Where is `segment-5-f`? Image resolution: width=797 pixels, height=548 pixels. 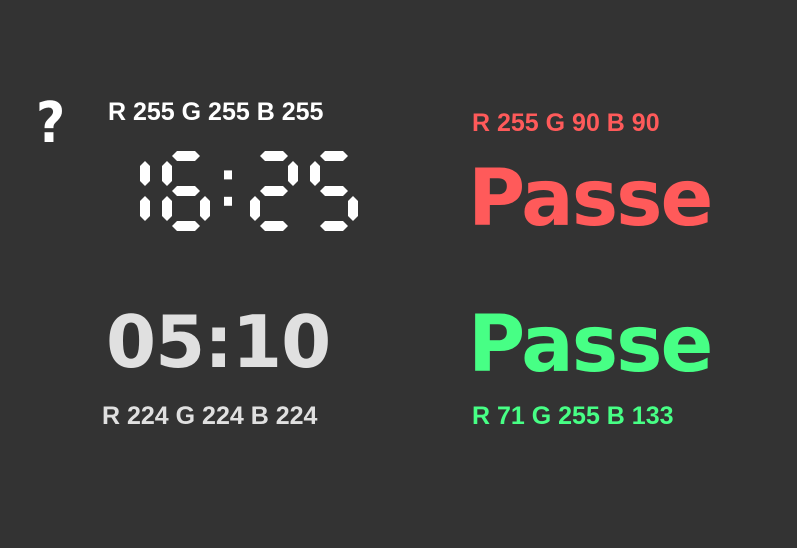
segment-5-f is located at coordinates (315, 173).